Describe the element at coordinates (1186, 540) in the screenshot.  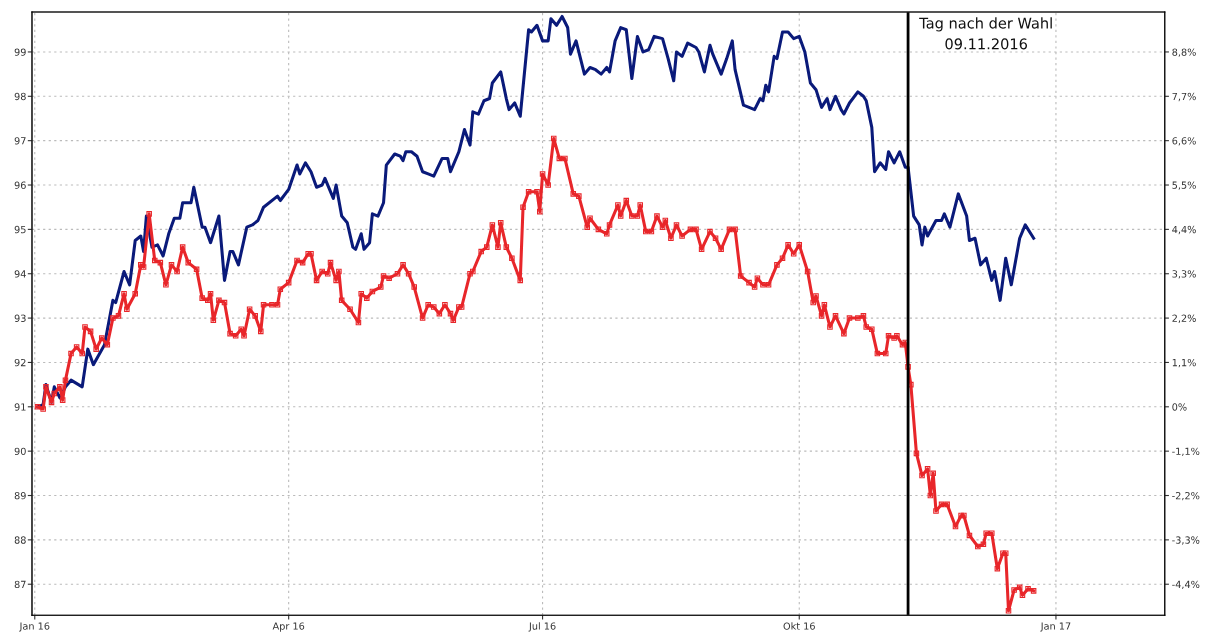
I see `y2-tick-label: -3,3%` at that location.